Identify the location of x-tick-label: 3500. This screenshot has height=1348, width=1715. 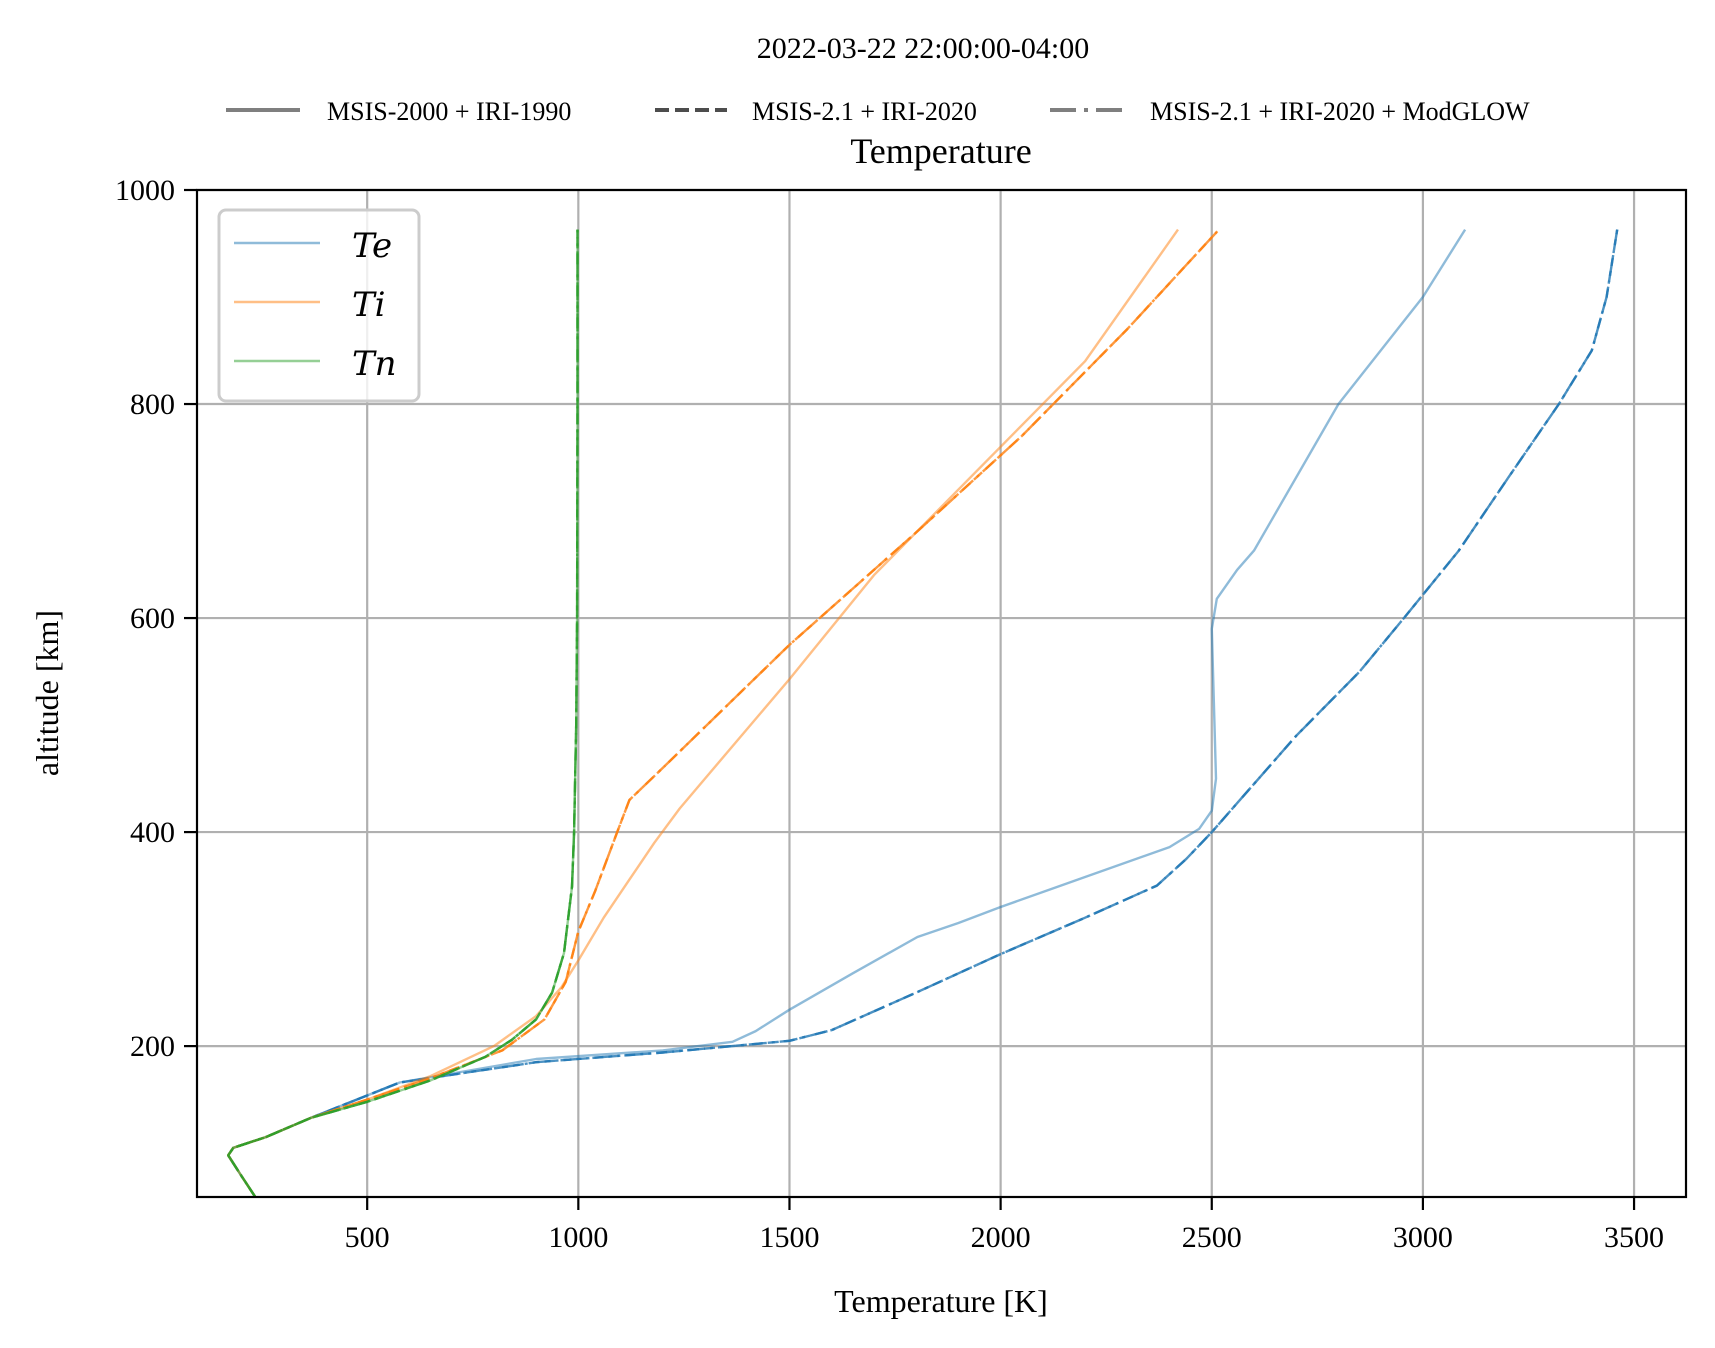
(1634, 1237).